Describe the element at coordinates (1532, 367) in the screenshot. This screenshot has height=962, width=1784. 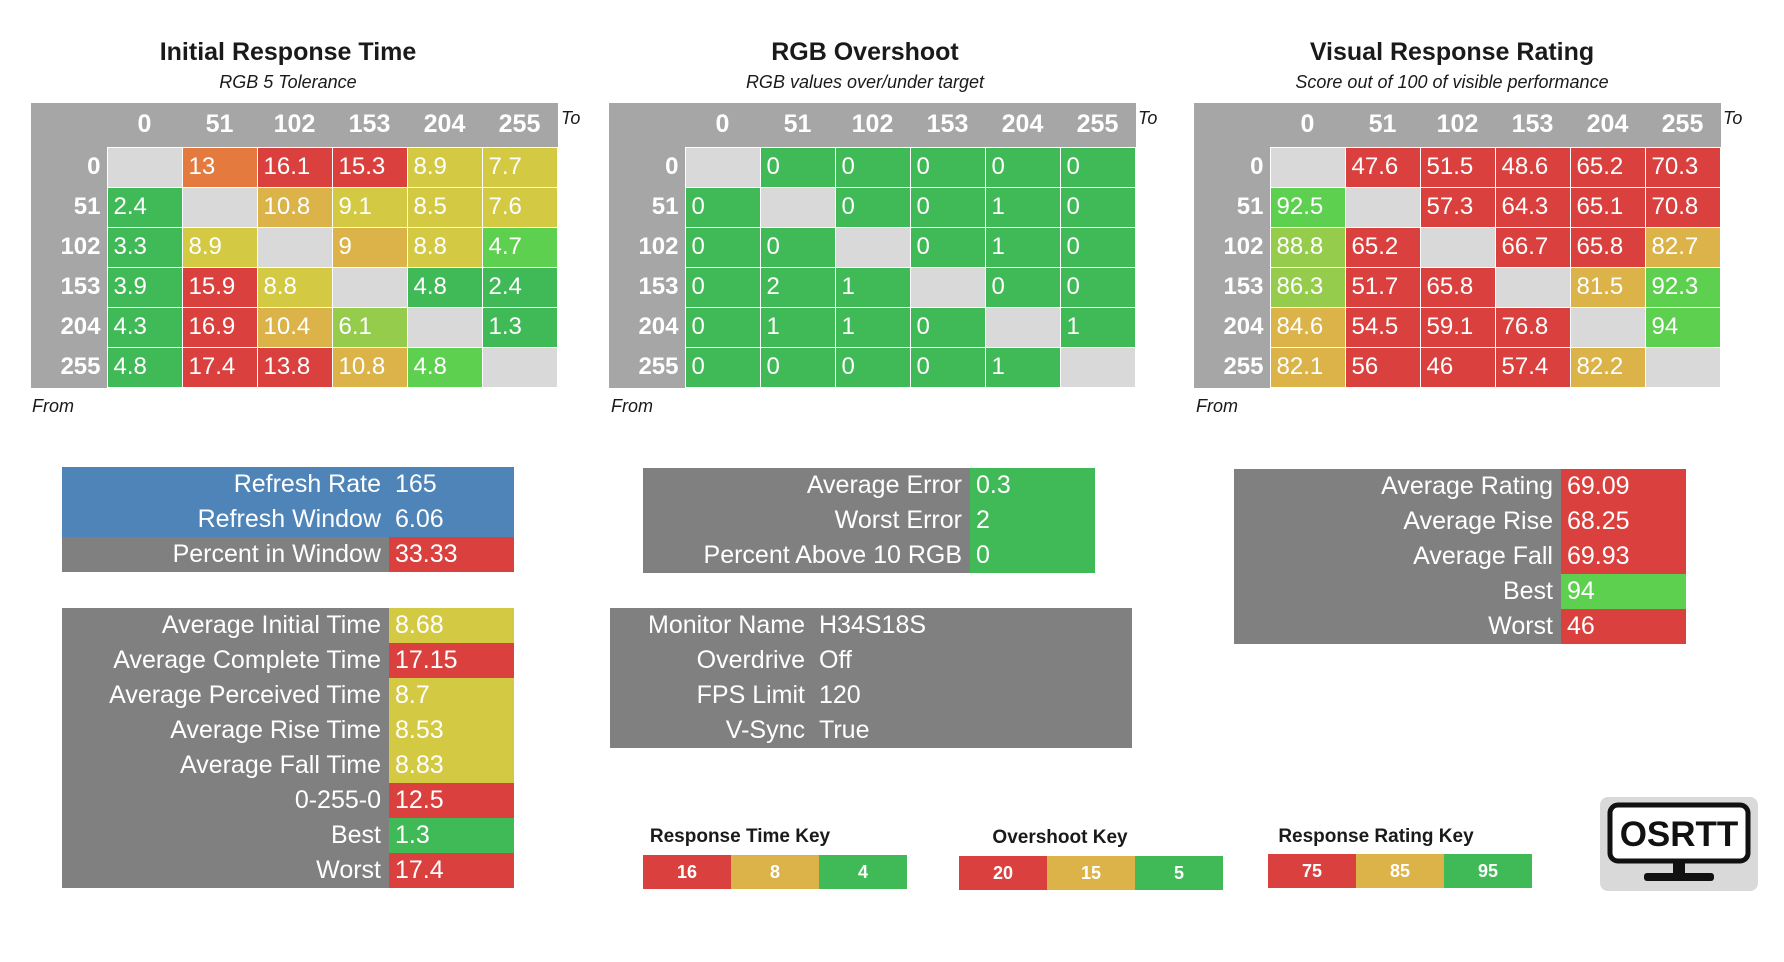
I see `heatmap-cell: 57.4` at that location.